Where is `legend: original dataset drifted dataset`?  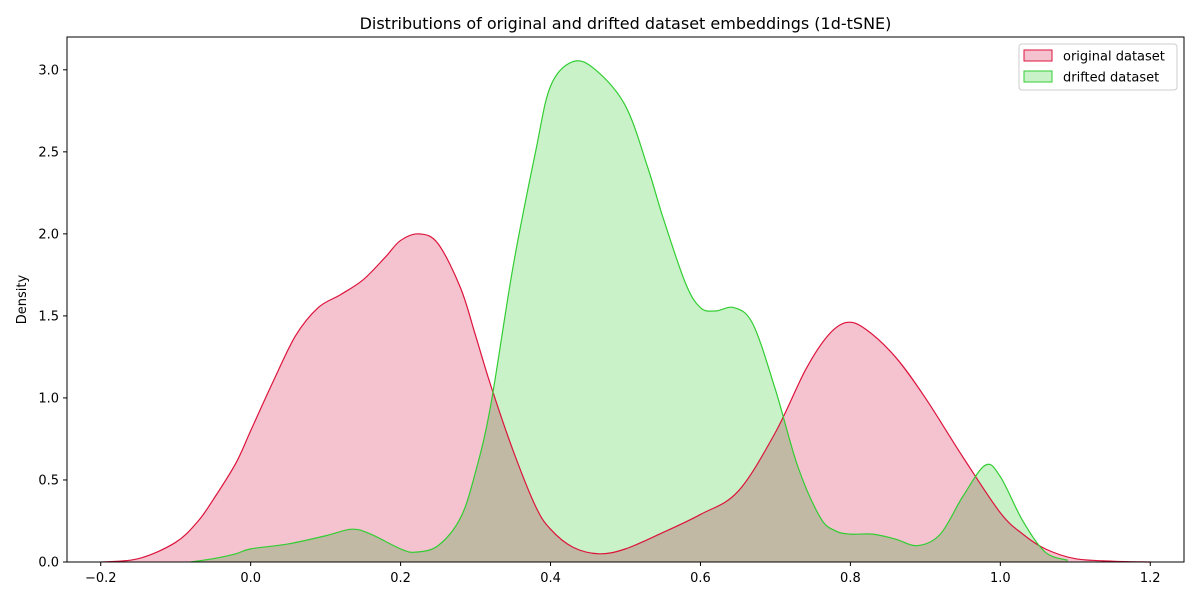
legend: original dataset drifted dataset is located at coordinates (1098, 67).